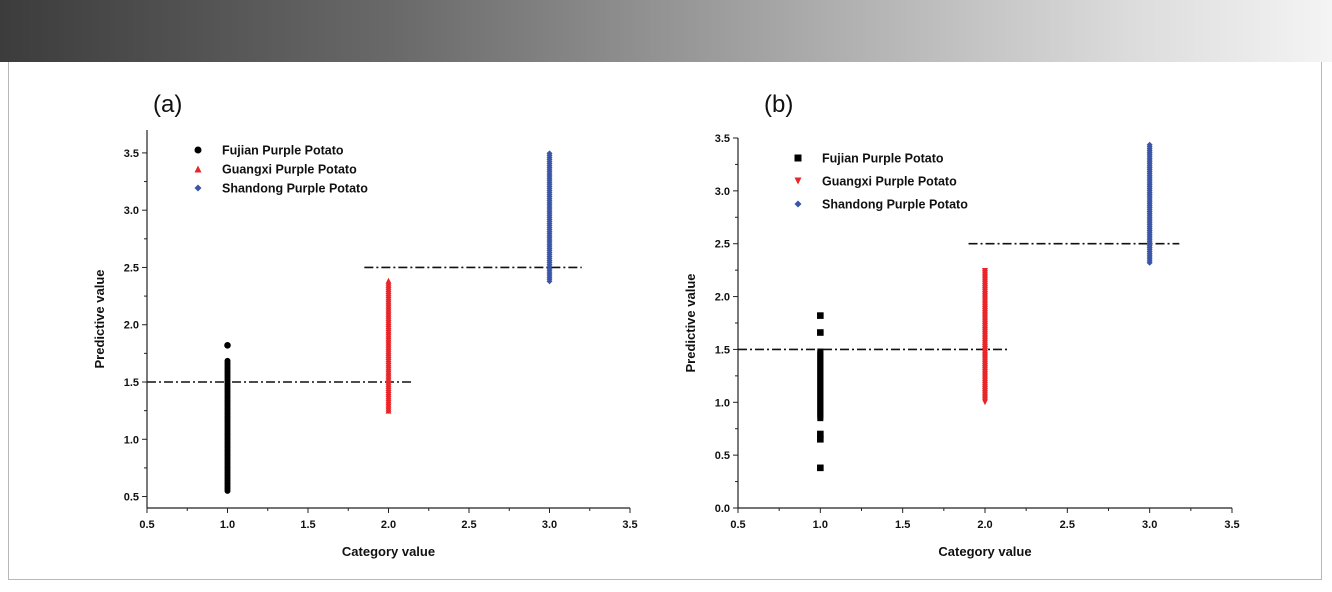 This screenshot has width=1332, height=592. Describe the element at coordinates (388, 551) in the screenshot. I see `x-axis-label-a: Category value` at that location.